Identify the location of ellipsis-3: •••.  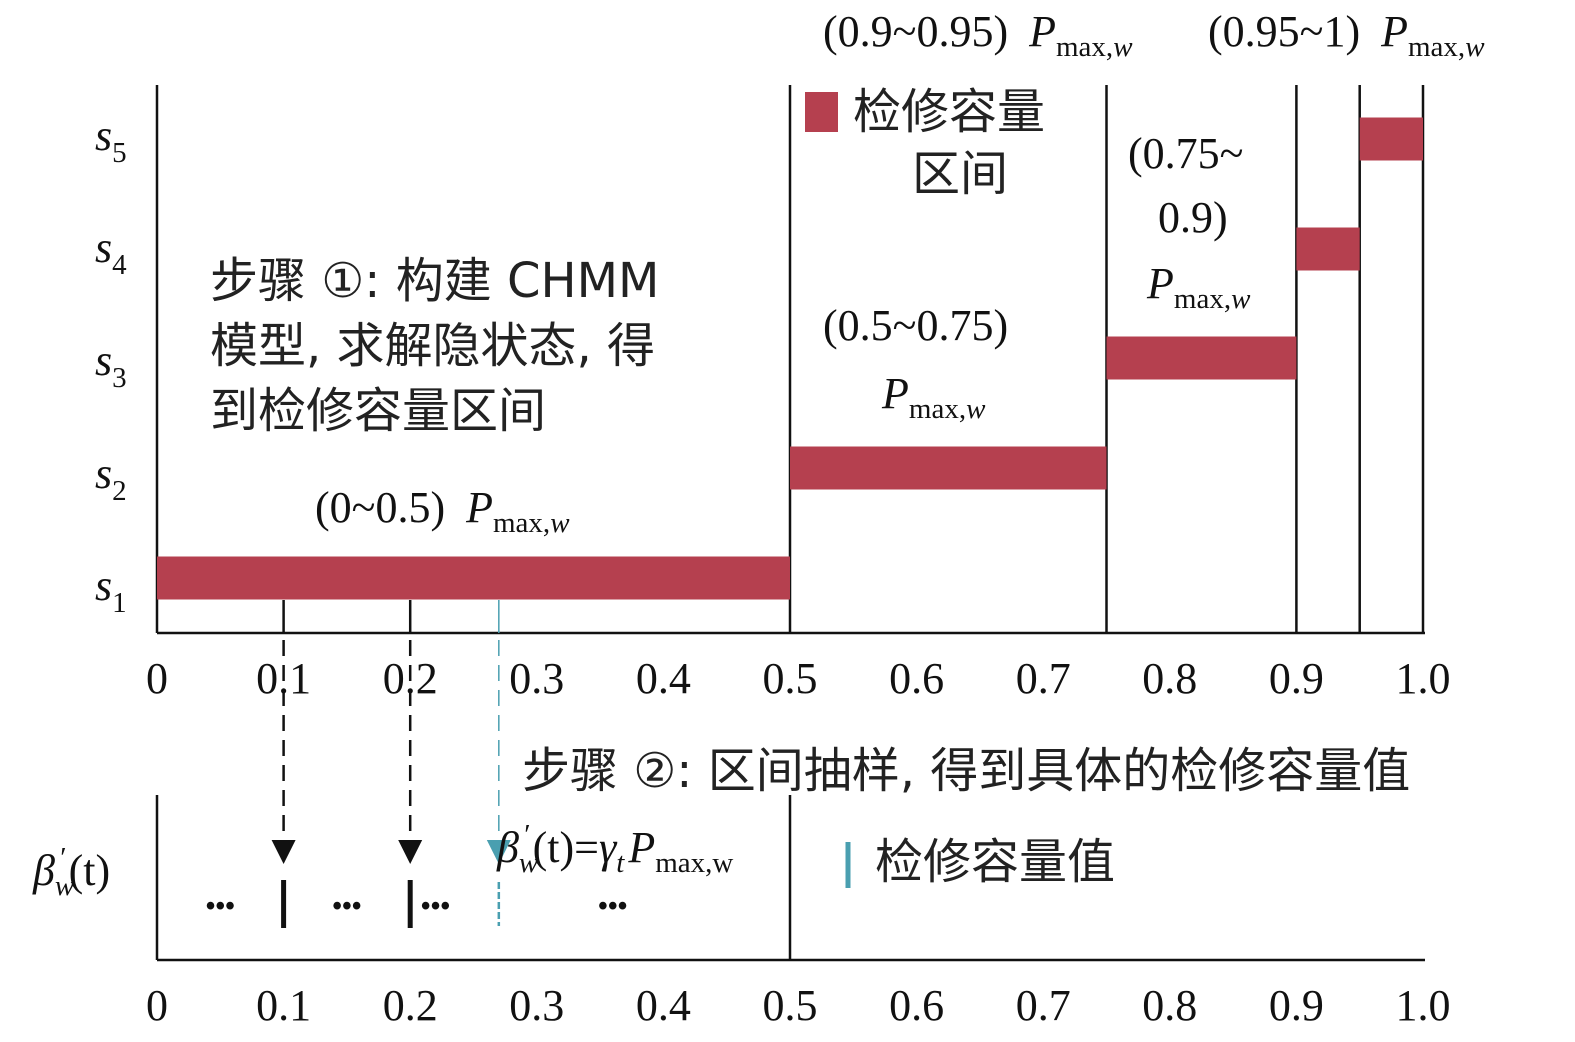
(435, 906).